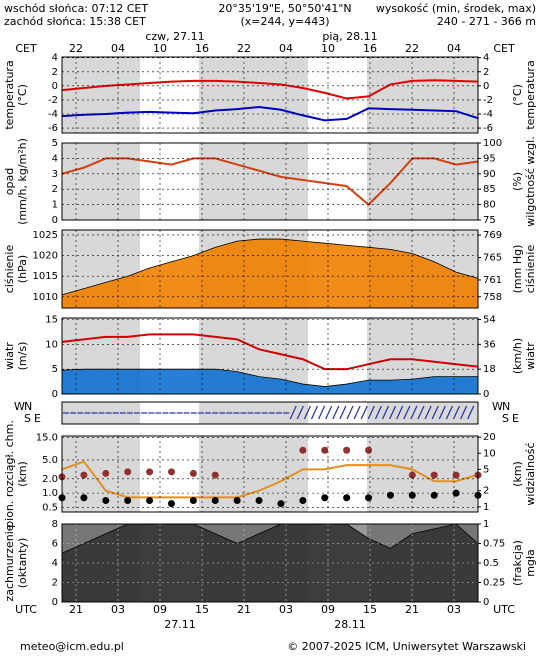 The image size is (540, 660). What do you see at coordinates (9, 181) in the screenshot?
I see `y-axis-title: opad` at bounding box center [9, 181].